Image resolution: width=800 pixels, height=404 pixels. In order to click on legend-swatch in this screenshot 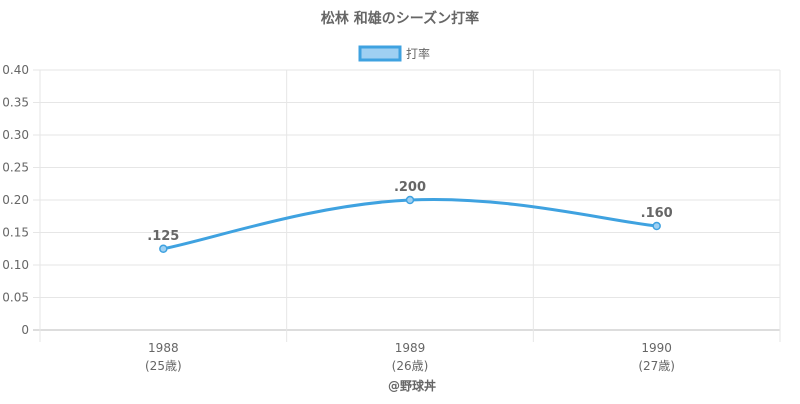, I will do `click(380, 53)`.